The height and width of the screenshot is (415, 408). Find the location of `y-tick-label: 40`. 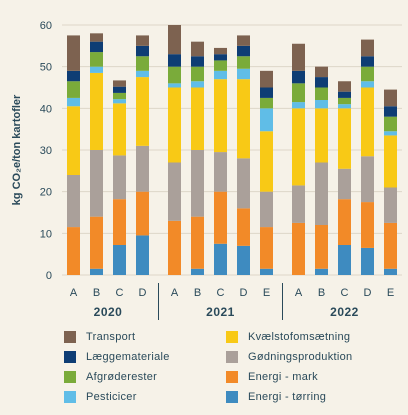

y-tick-label: 40 is located at coordinates (46, 109).